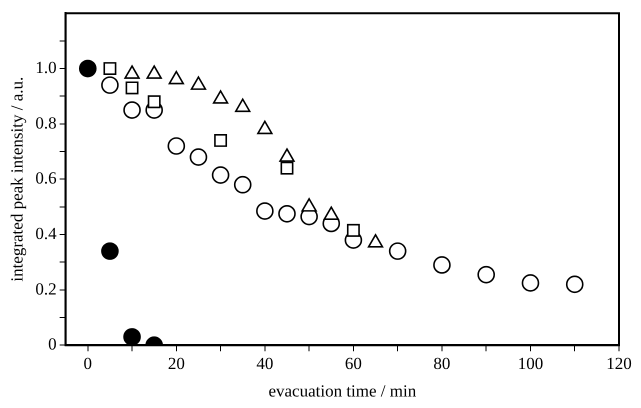  I want to click on y-tick-label: 0.2, so click(46, 288).